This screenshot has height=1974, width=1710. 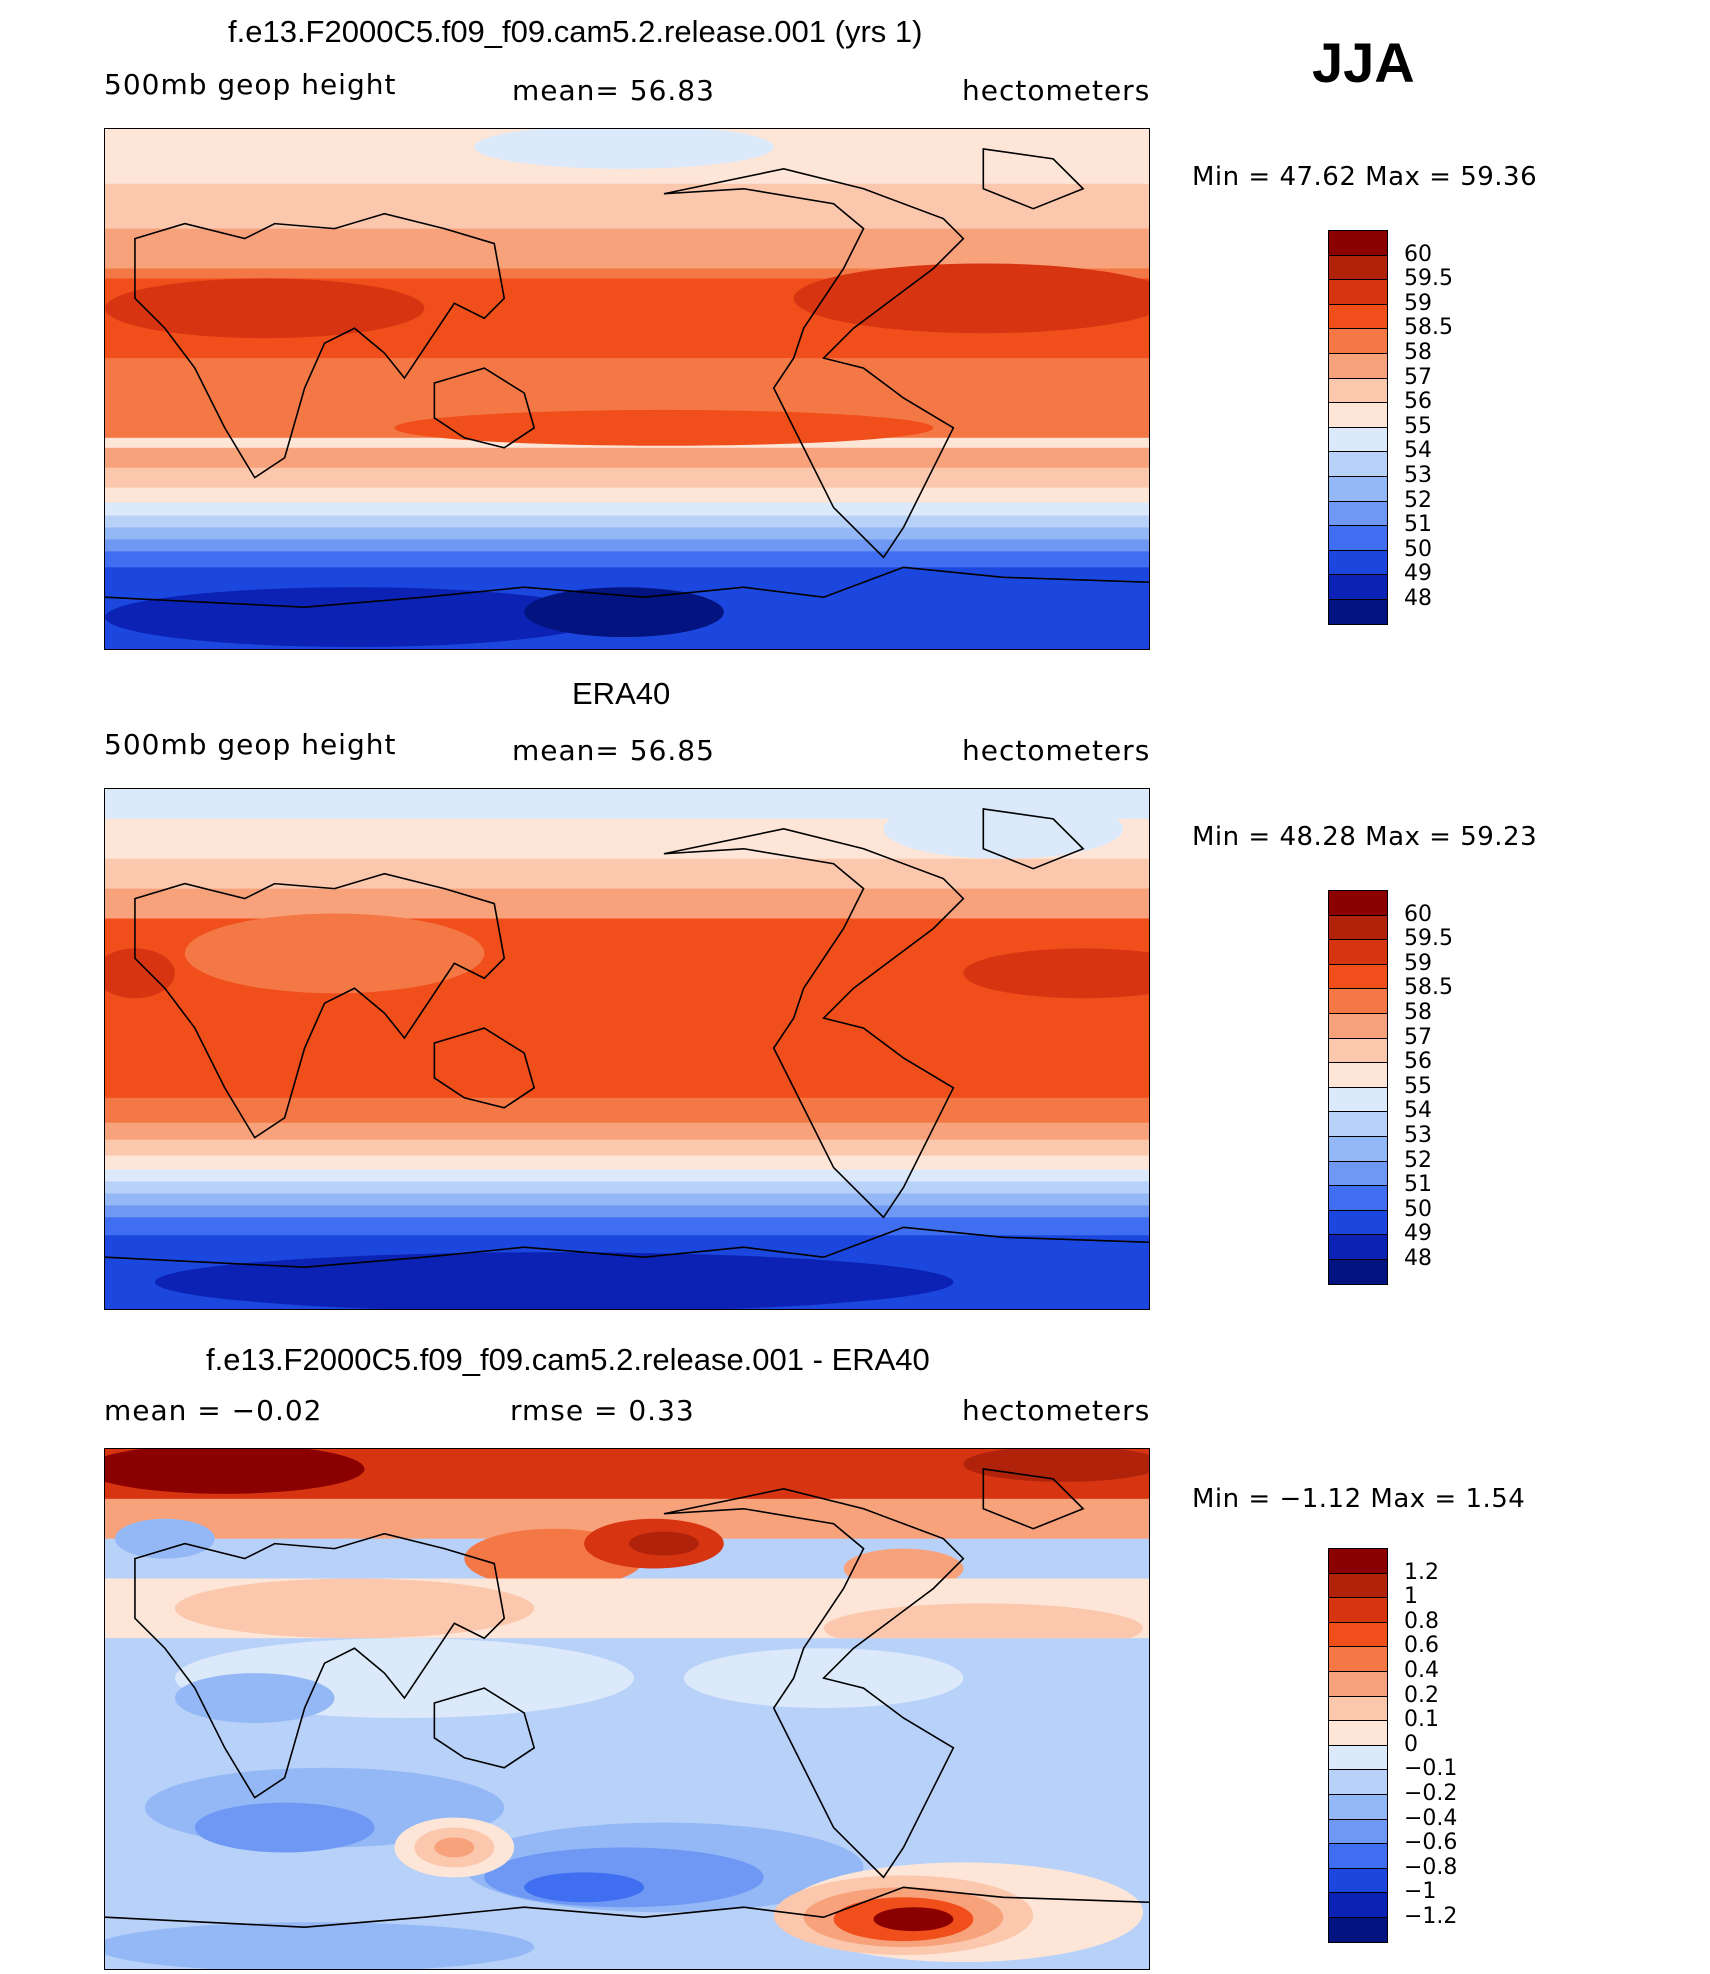 I want to click on panel-obs-colorbar, so click(x=1358, y=1087).